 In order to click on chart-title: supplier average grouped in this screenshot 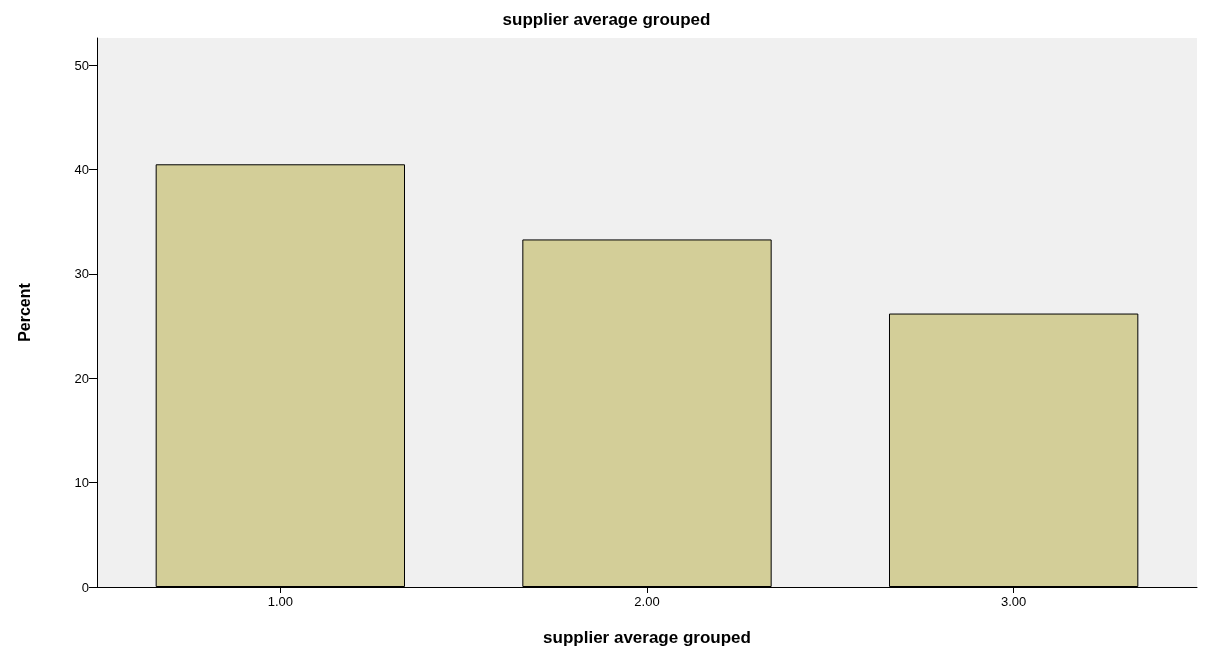, I will do `click(606, 19)`.